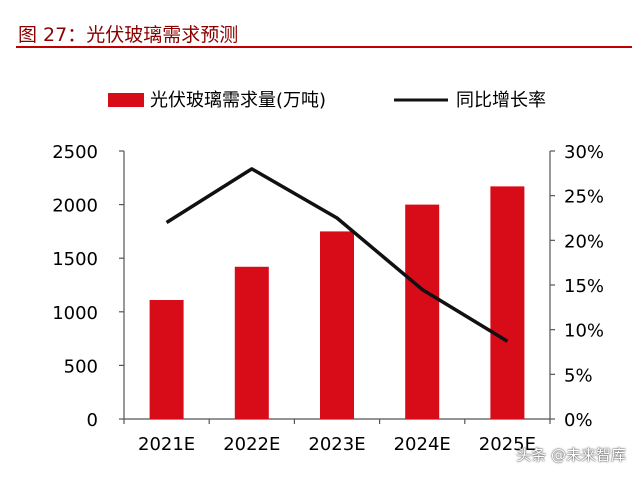 This screenshot has height=483, width=640. I want to click on x-axis-category-label: 2021E, so click(166, 444).